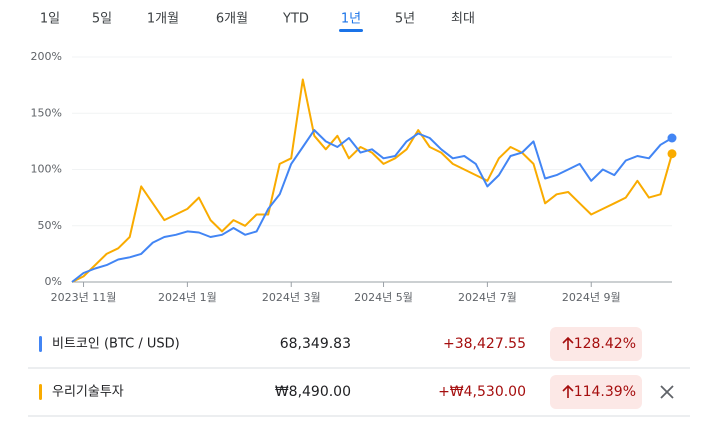 This screenshot has height=436, width=718. What do you see at coordinates (84, 297) in the screenshot?
I see `x-tick-label: 2023년 11월` at bounding box center [84, 297].